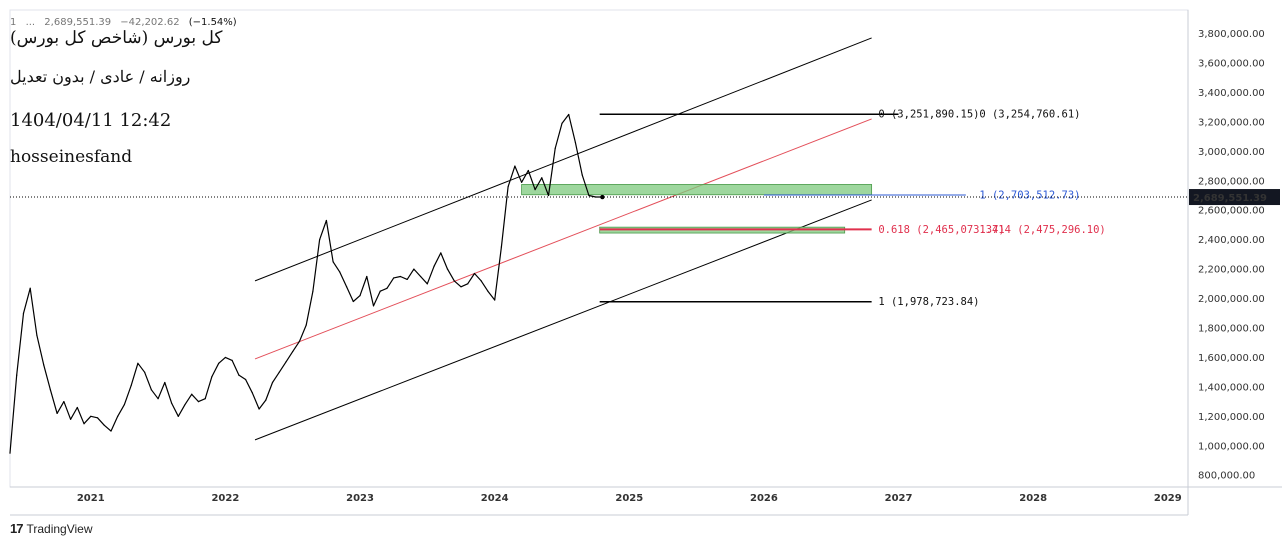 The width and height of the screenshot is (1282, 547). What do you see at coordinates (1231, 122) in the screenshot?
I see `y-tick-label: 3,200,000.00` at bounding box center [1231, 122].